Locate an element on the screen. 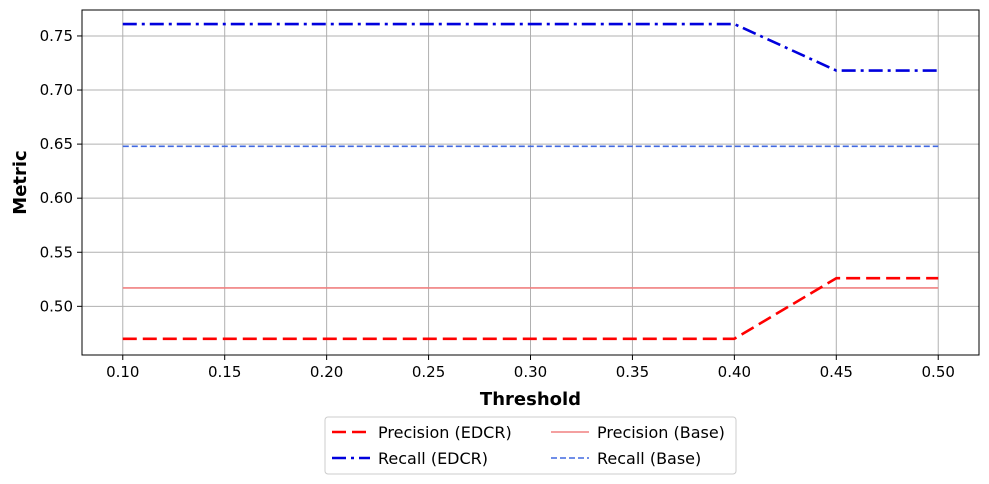  x-tick-label: 0.30 is located at coordinates (530, 372).